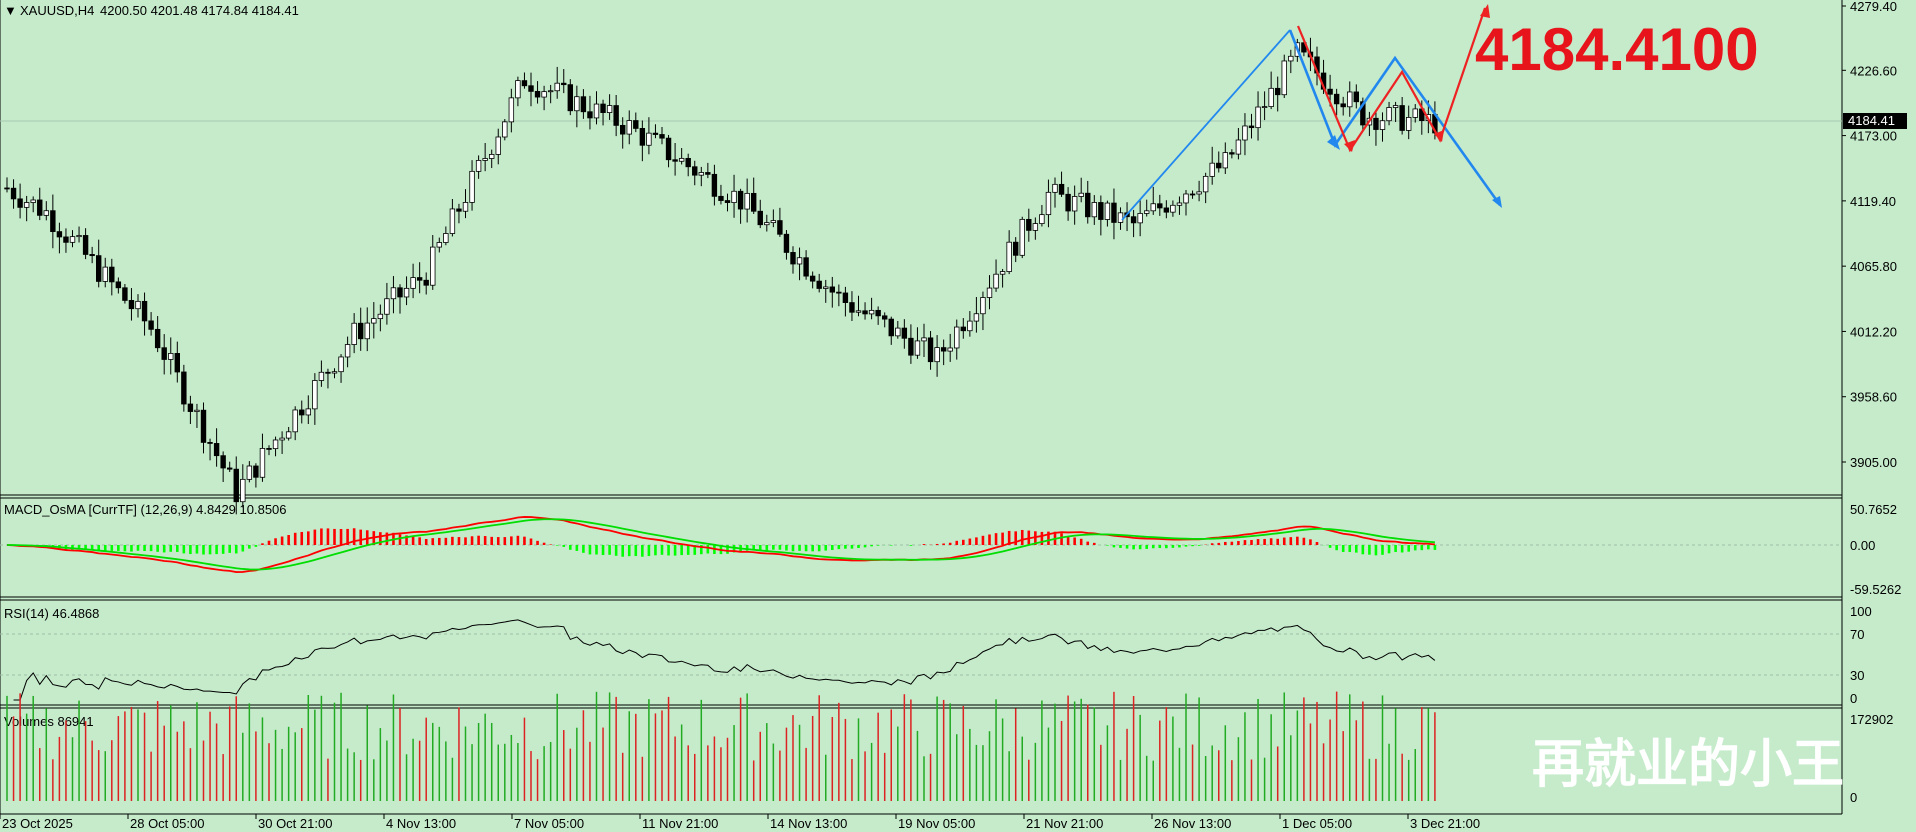 The height and width of the screenshot is (832, 1916). What do you see at coordinates (1873, 462) in the screenshot?
I see `price-tick-label: 3905.00` at bounding box center [1873, 462].